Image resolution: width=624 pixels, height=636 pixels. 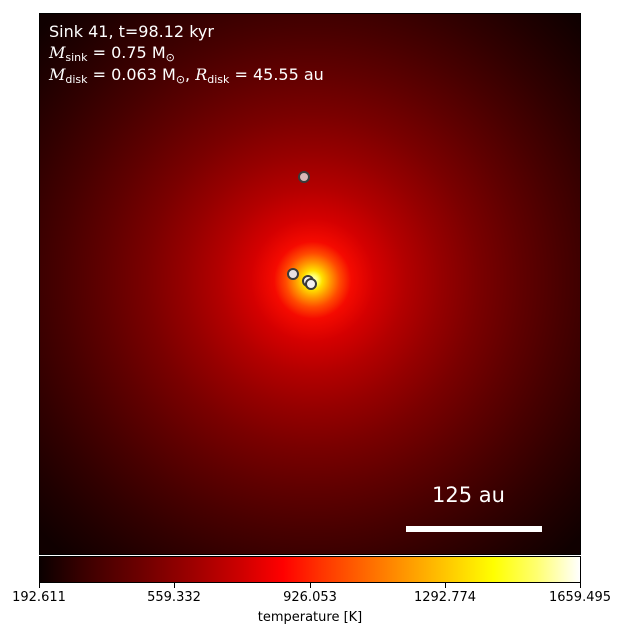 I want to click on sink-marker-upper, so click(x=304, y=177).